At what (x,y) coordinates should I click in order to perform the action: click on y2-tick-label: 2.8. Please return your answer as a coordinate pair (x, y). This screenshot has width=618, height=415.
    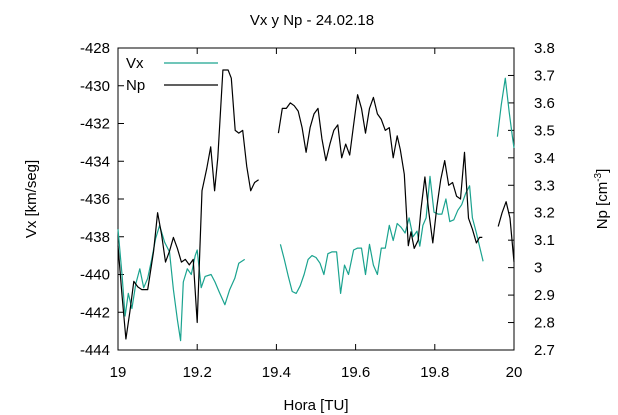
    Looking at the image, I should click on (544, 323).